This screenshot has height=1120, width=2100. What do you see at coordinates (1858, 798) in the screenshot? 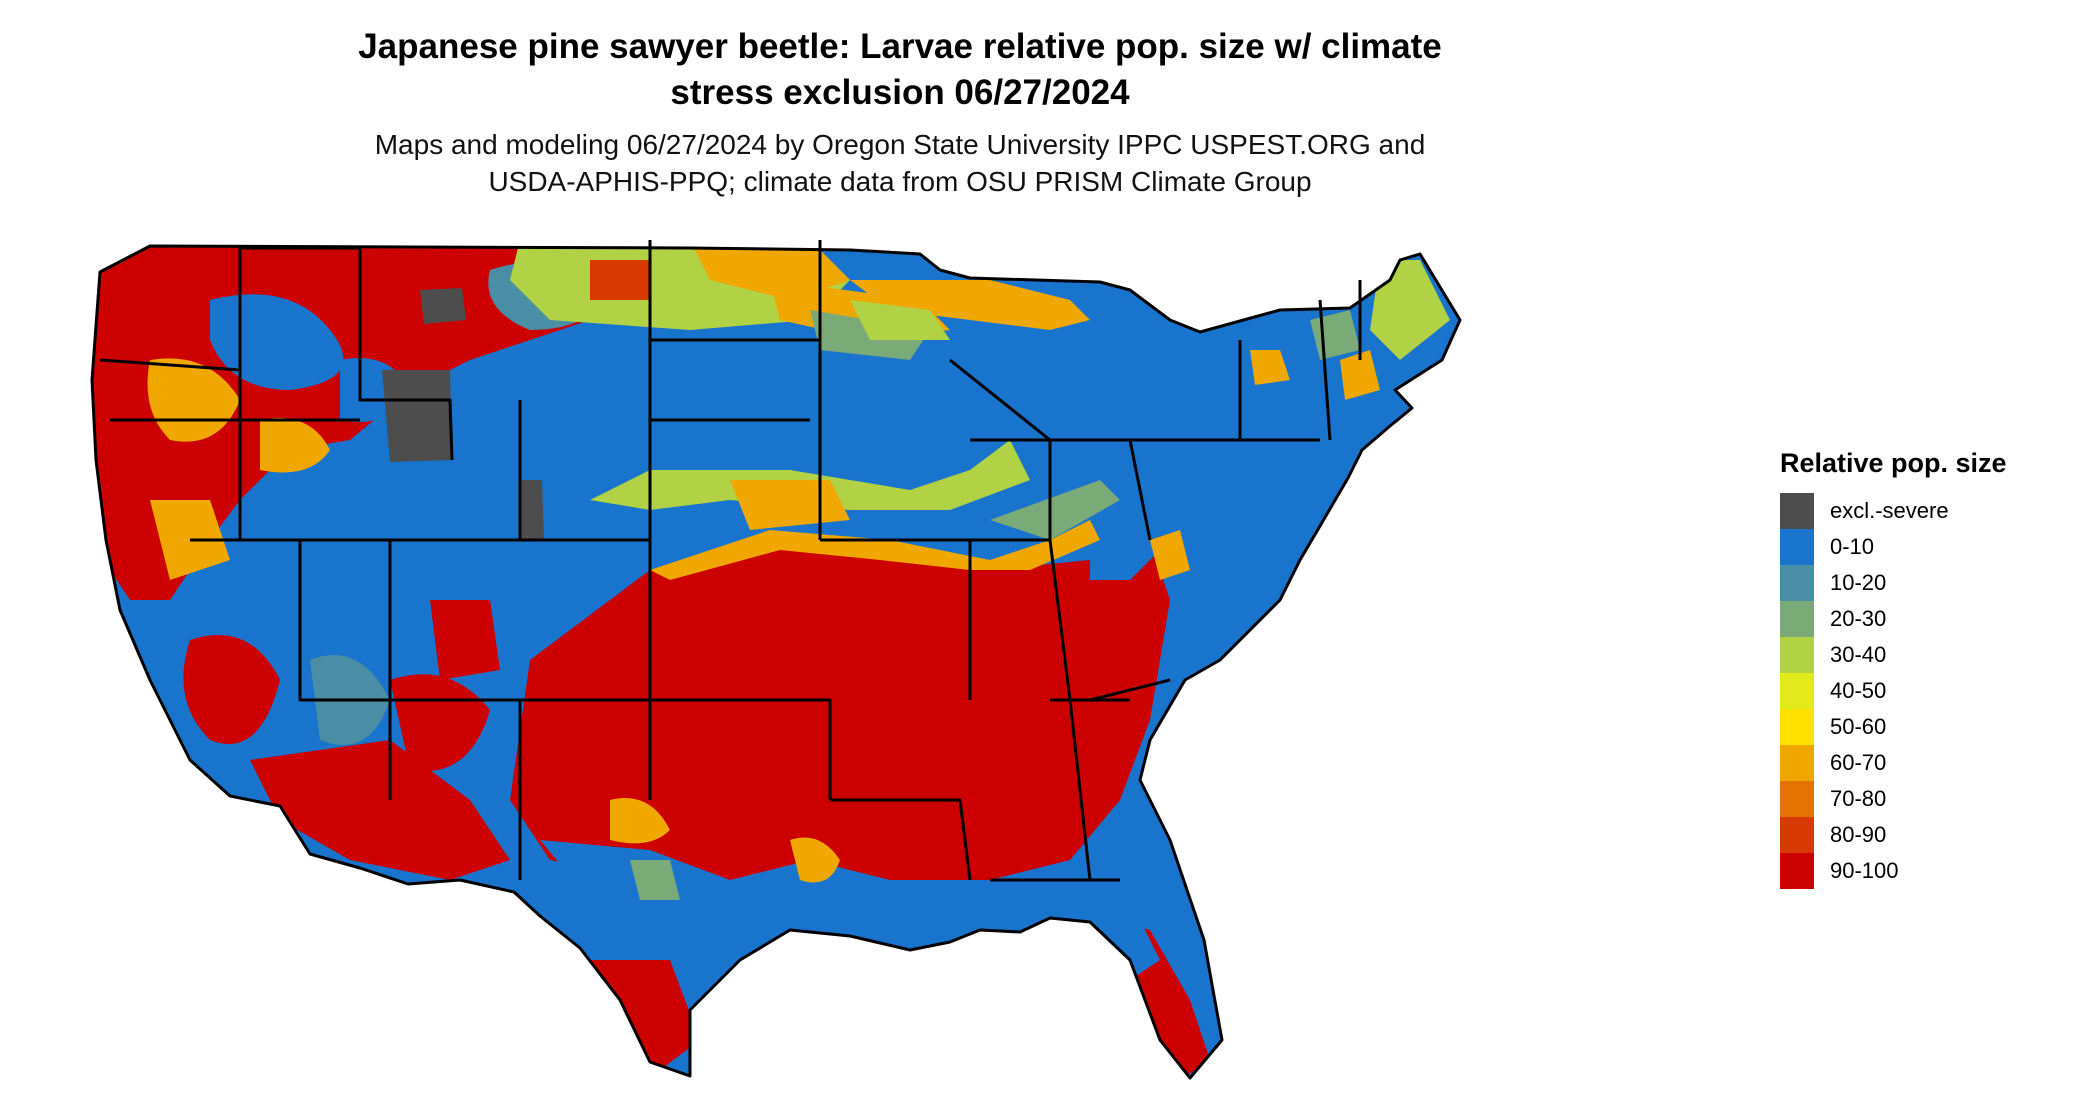
I see `legend-label: 70-80` at bounding box center [1858, 798].